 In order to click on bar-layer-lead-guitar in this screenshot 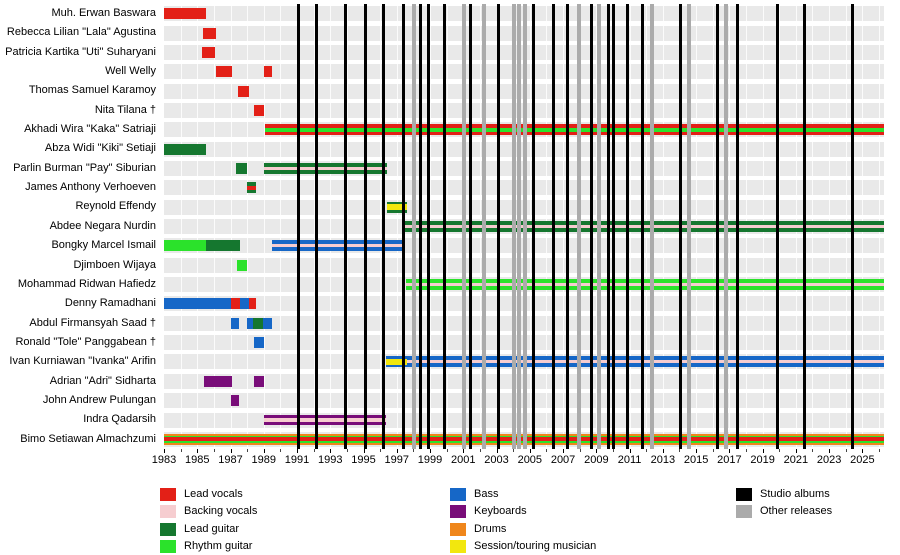, I will do `click(257, 323)`.